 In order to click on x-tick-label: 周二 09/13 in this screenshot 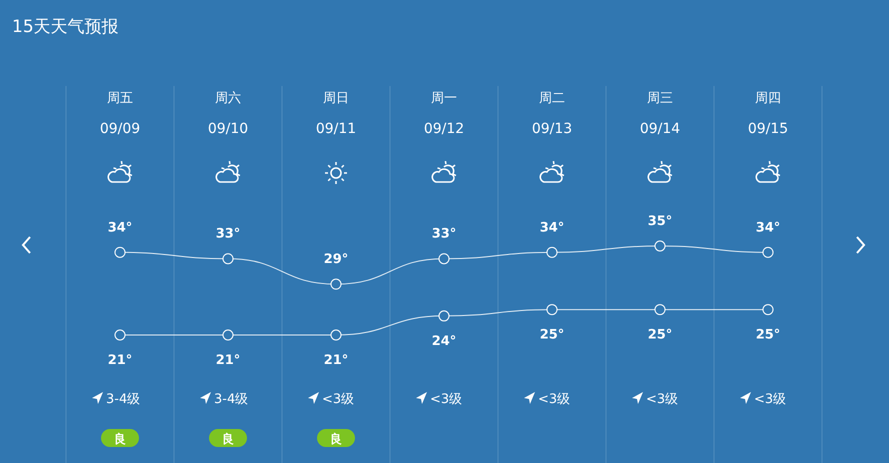, I will do `click(552, 114)`.